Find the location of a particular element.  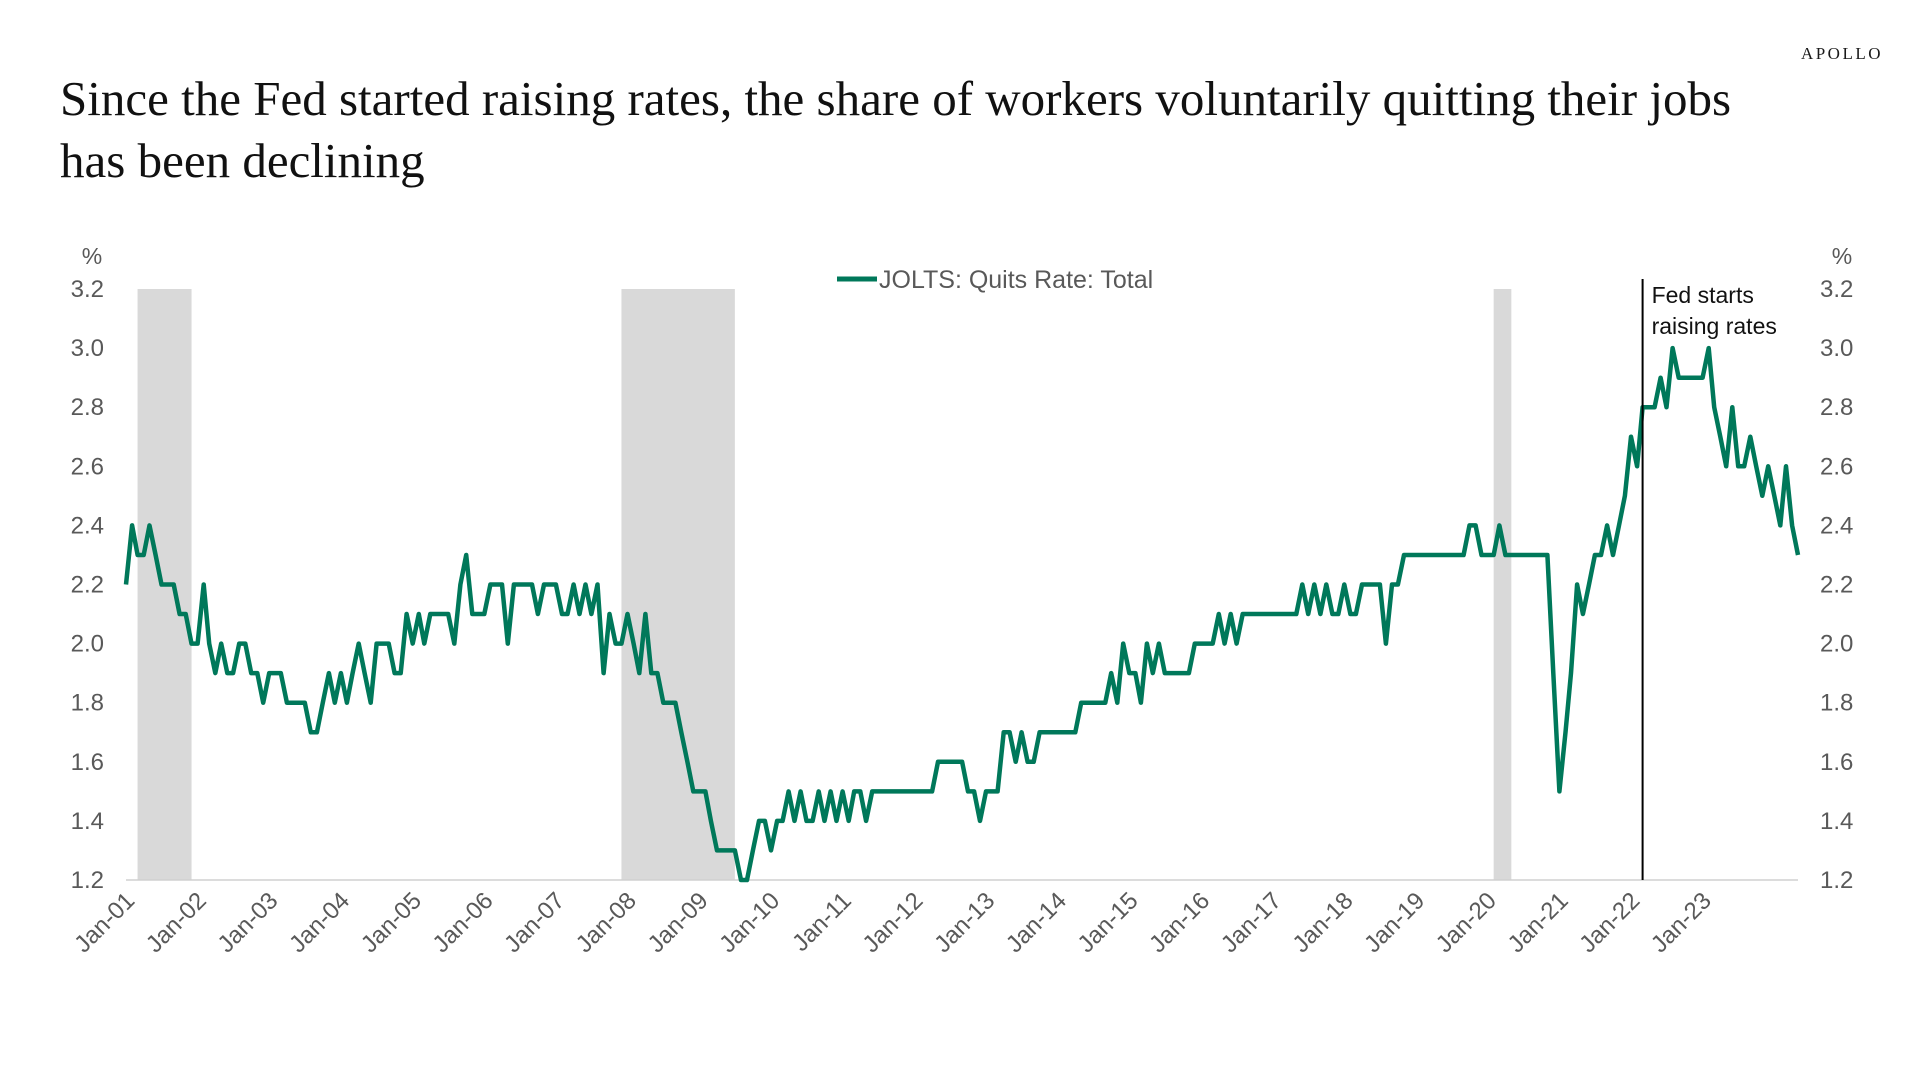

x-tick-label: Jan-14 is located at coordinates (1036, 922).